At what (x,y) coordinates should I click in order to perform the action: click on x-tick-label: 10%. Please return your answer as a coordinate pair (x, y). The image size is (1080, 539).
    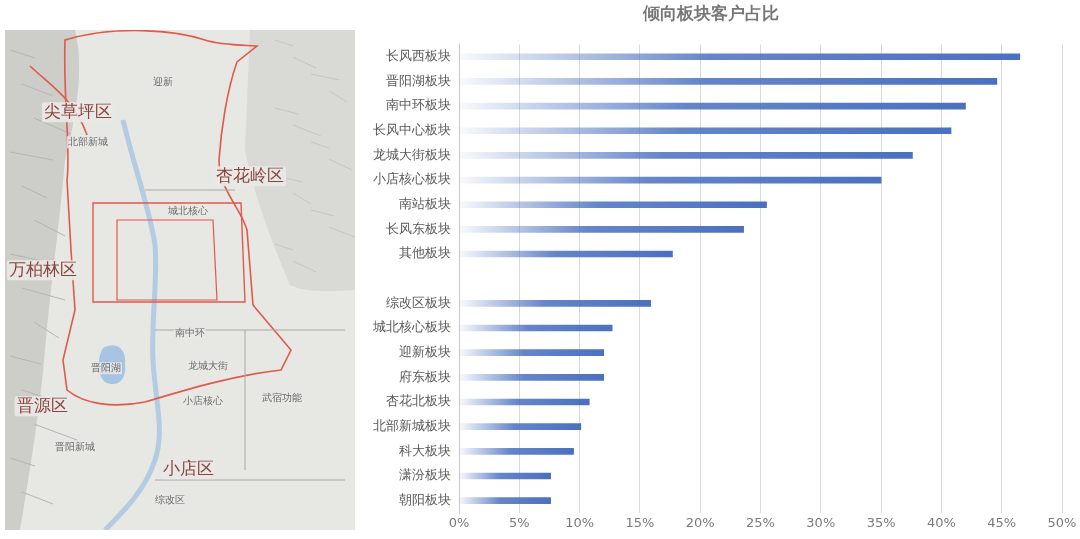
    Looking at the image, I should click on (580, 523).